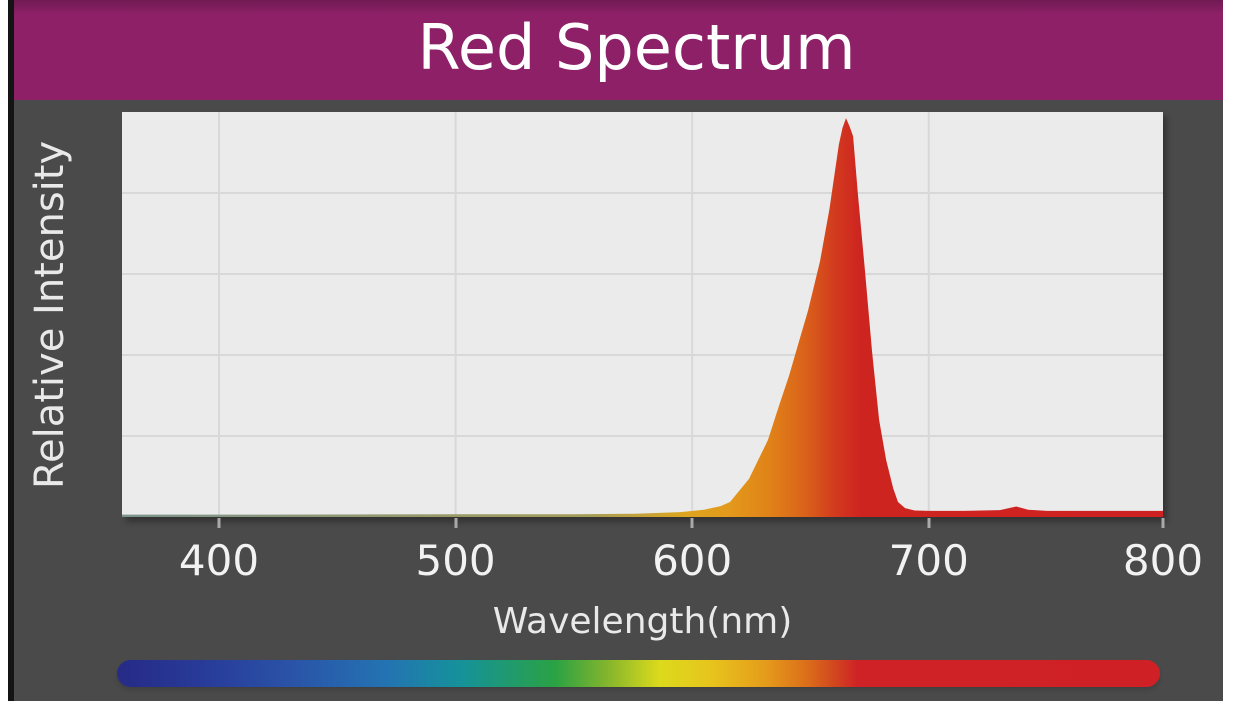 The image size is (1246, 701). I want to click on chart-title-bar: Red Spectrum, so click(618, 50).